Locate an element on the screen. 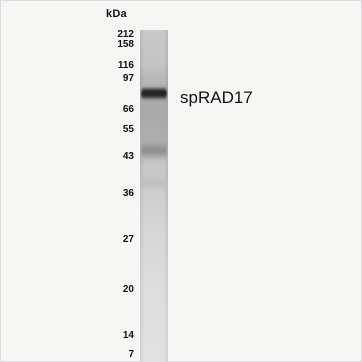  marker-label-116: 116 is located at coordinates (125, 65).